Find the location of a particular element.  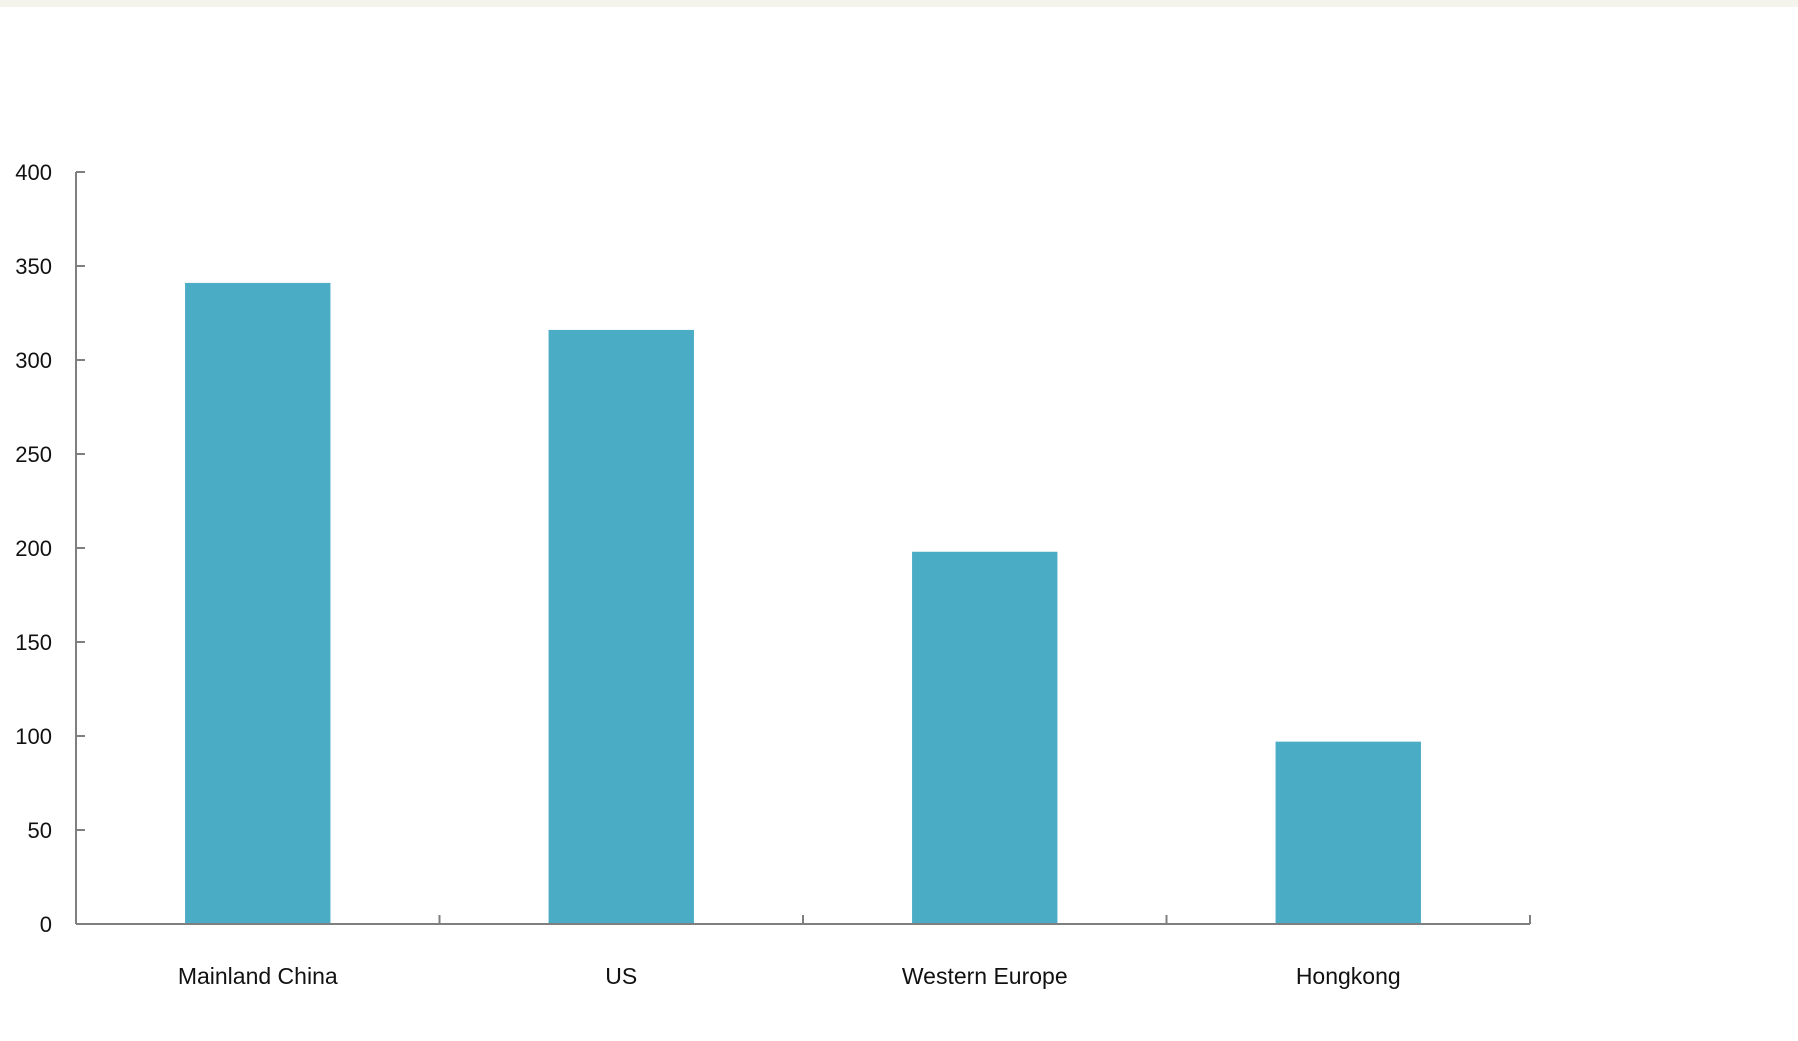

bar-western-europe is located at coordinates (985, 737).